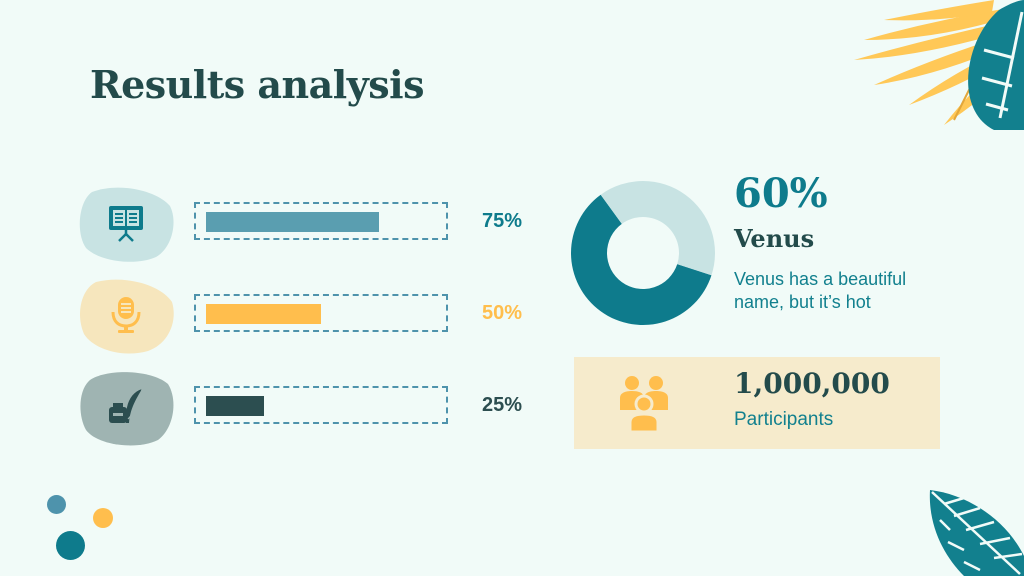  Describe the element at coordinates (502, 405) in the screenshot. I see `bar-label-3: 25%` at that location.